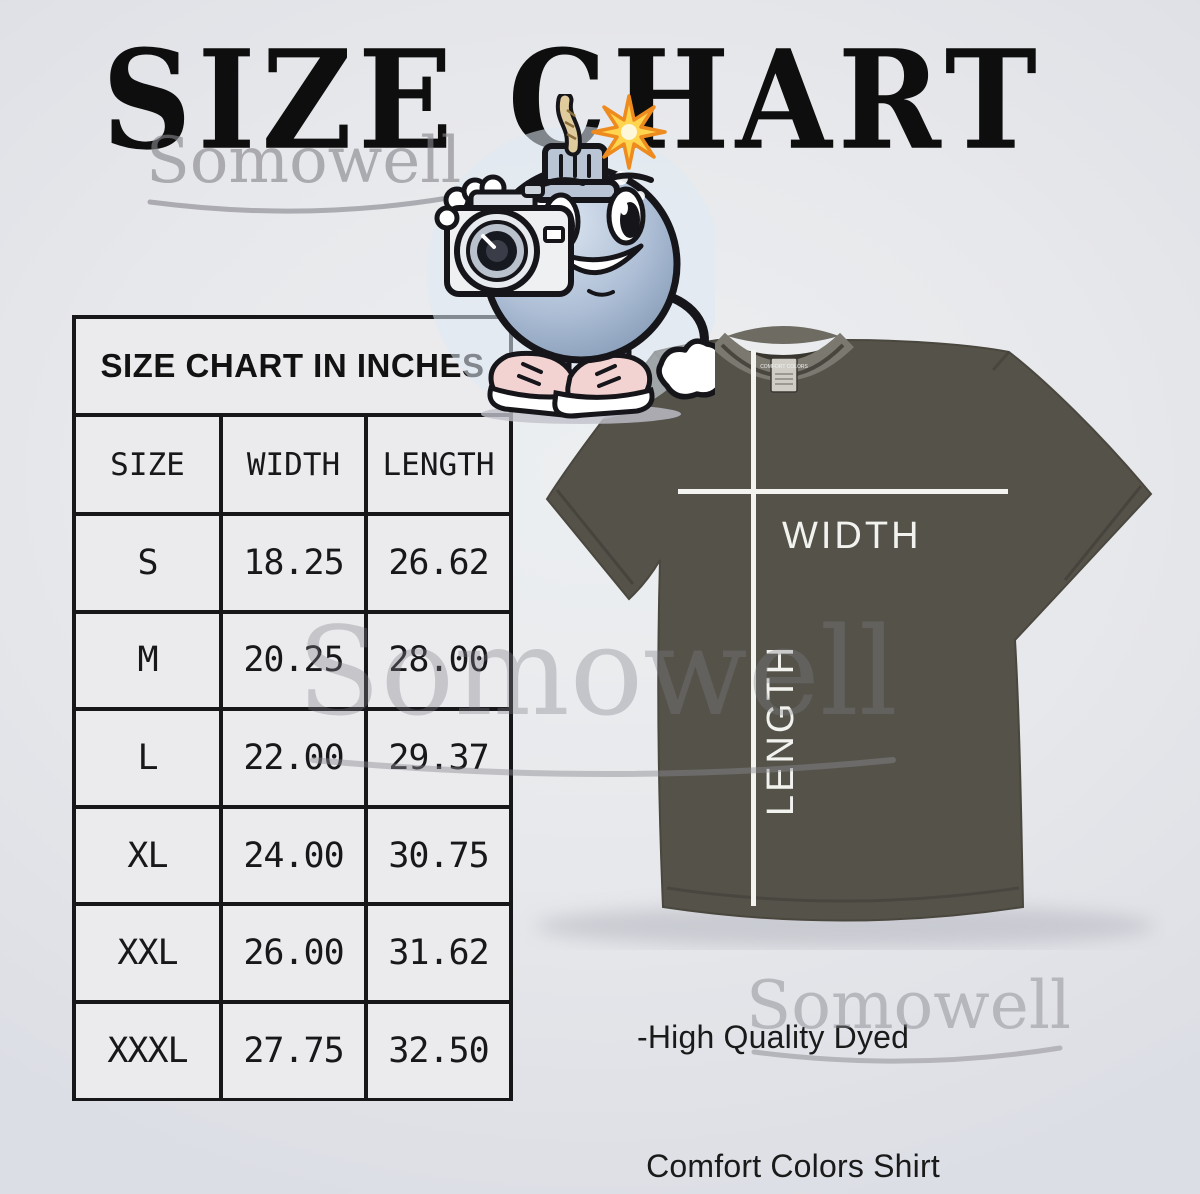 The width and height of the screenshot is (1200, 1194). What do you see at coordinates (147, 1050) in the screenshot?
I see `table-cell-size: XXXL` at bounding box center [147, 1050].